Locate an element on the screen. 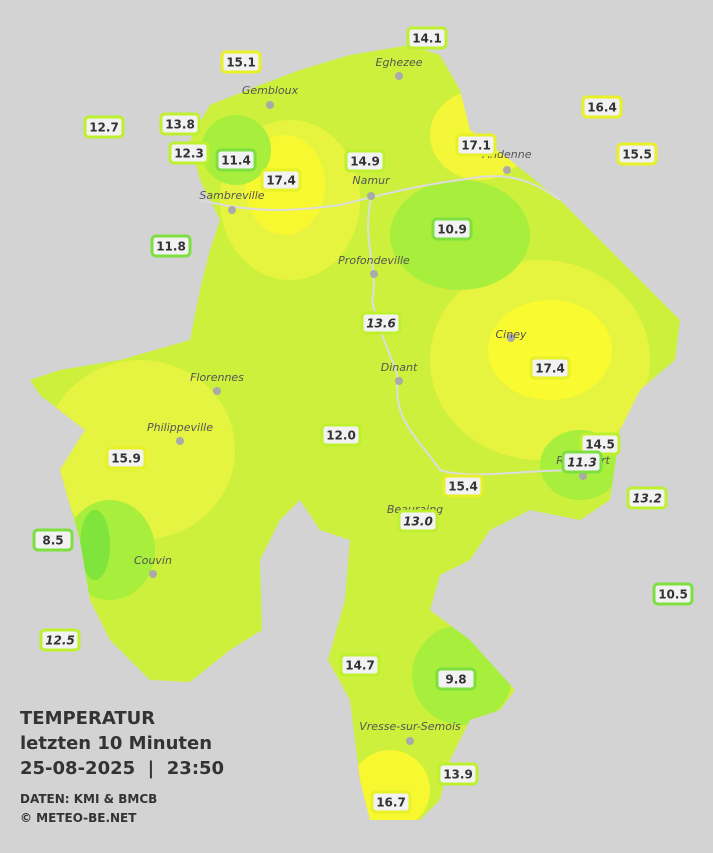 This screenshot has width=713, height=853. station-value: 14.9 is located at coordinates (365, 162).